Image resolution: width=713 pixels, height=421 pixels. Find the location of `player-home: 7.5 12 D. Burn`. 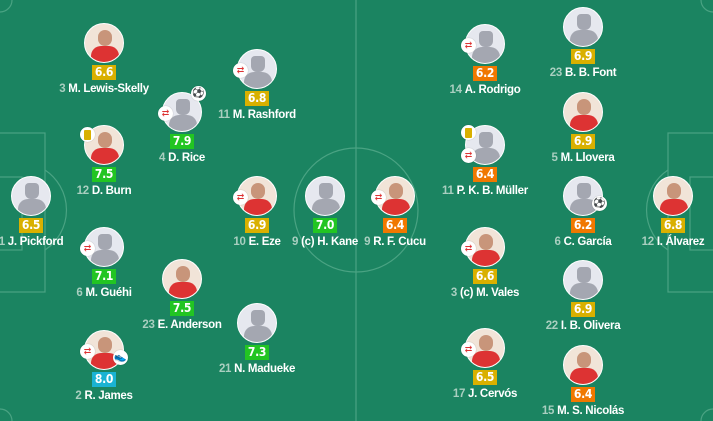

player-home: 7.5 12 D. Burn is located at coordinates (104, 161).